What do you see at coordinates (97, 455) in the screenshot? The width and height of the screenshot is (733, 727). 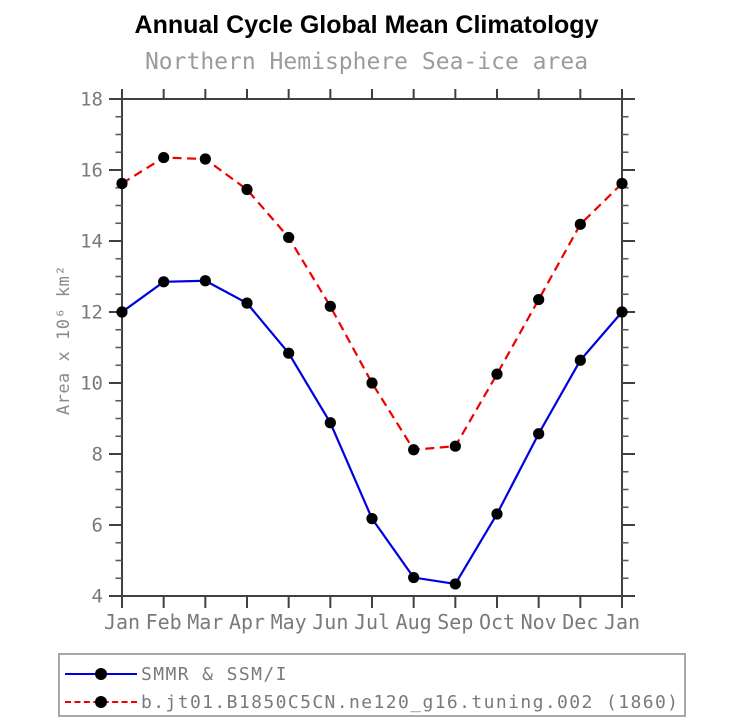 I see `y-tick-label: 8` at bounding box center [97, 455].